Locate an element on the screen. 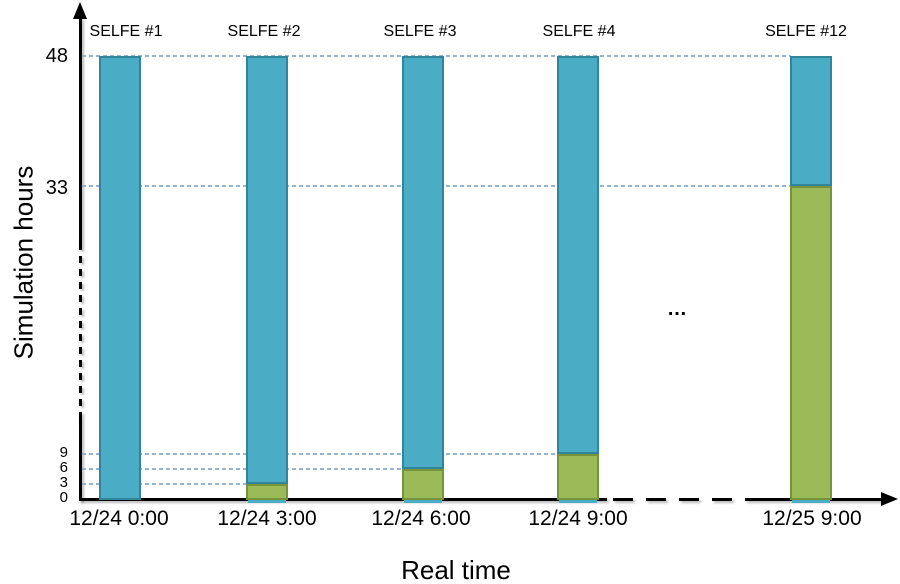 This screenshot has height=584, width=900. y-tick-6: 6 is located at coordinates (63, 467).